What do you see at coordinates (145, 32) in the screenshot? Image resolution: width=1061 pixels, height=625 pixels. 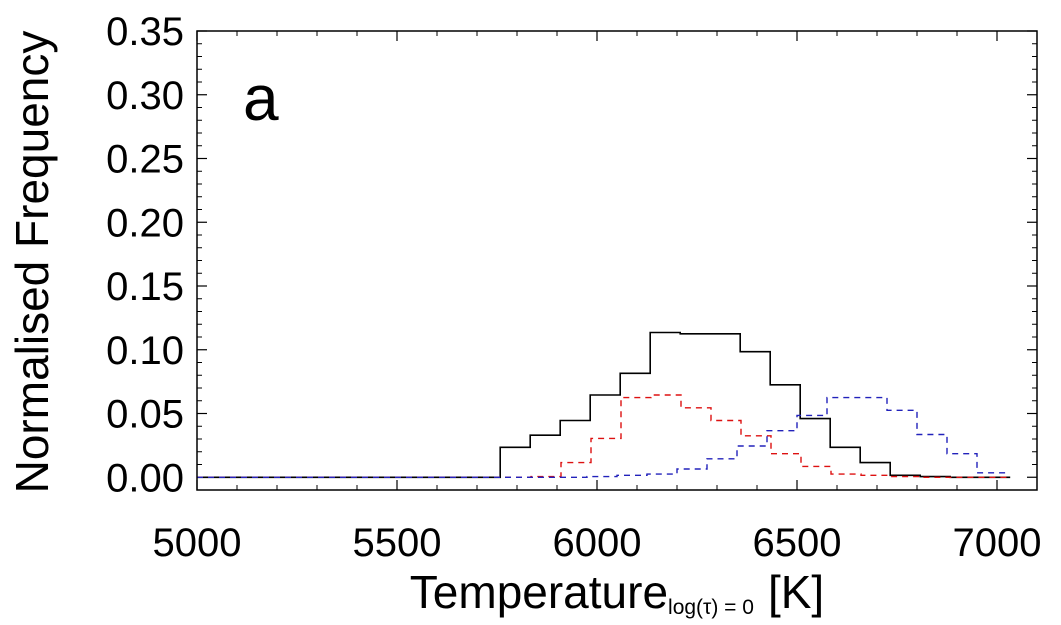 I see `y-tick-label: 0.35` at bounding box center [145, 32].